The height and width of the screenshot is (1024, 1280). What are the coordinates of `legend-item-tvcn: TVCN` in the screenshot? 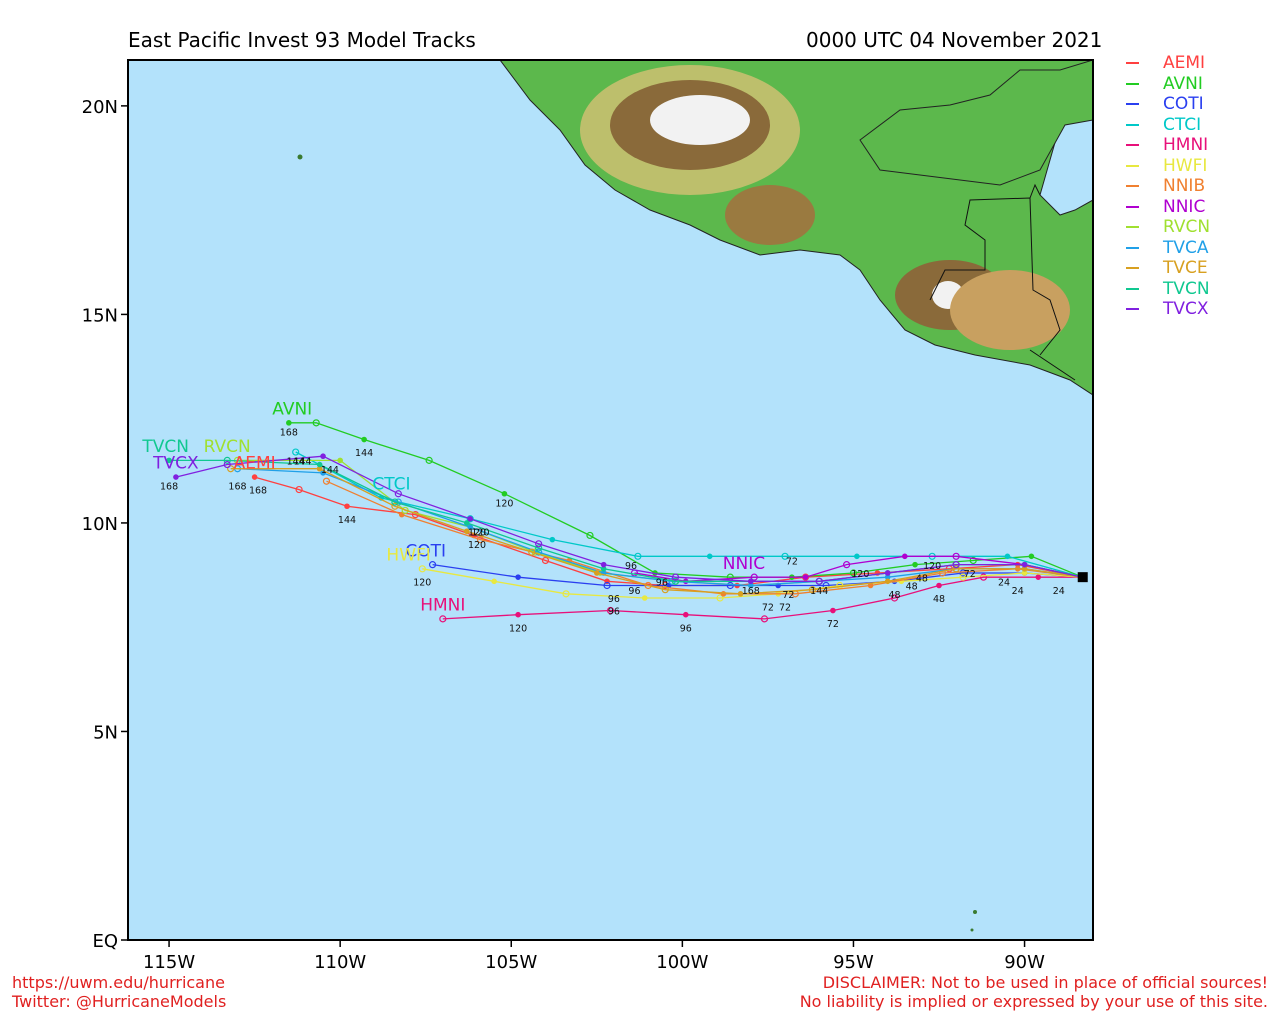 It's located at (1168, 289).